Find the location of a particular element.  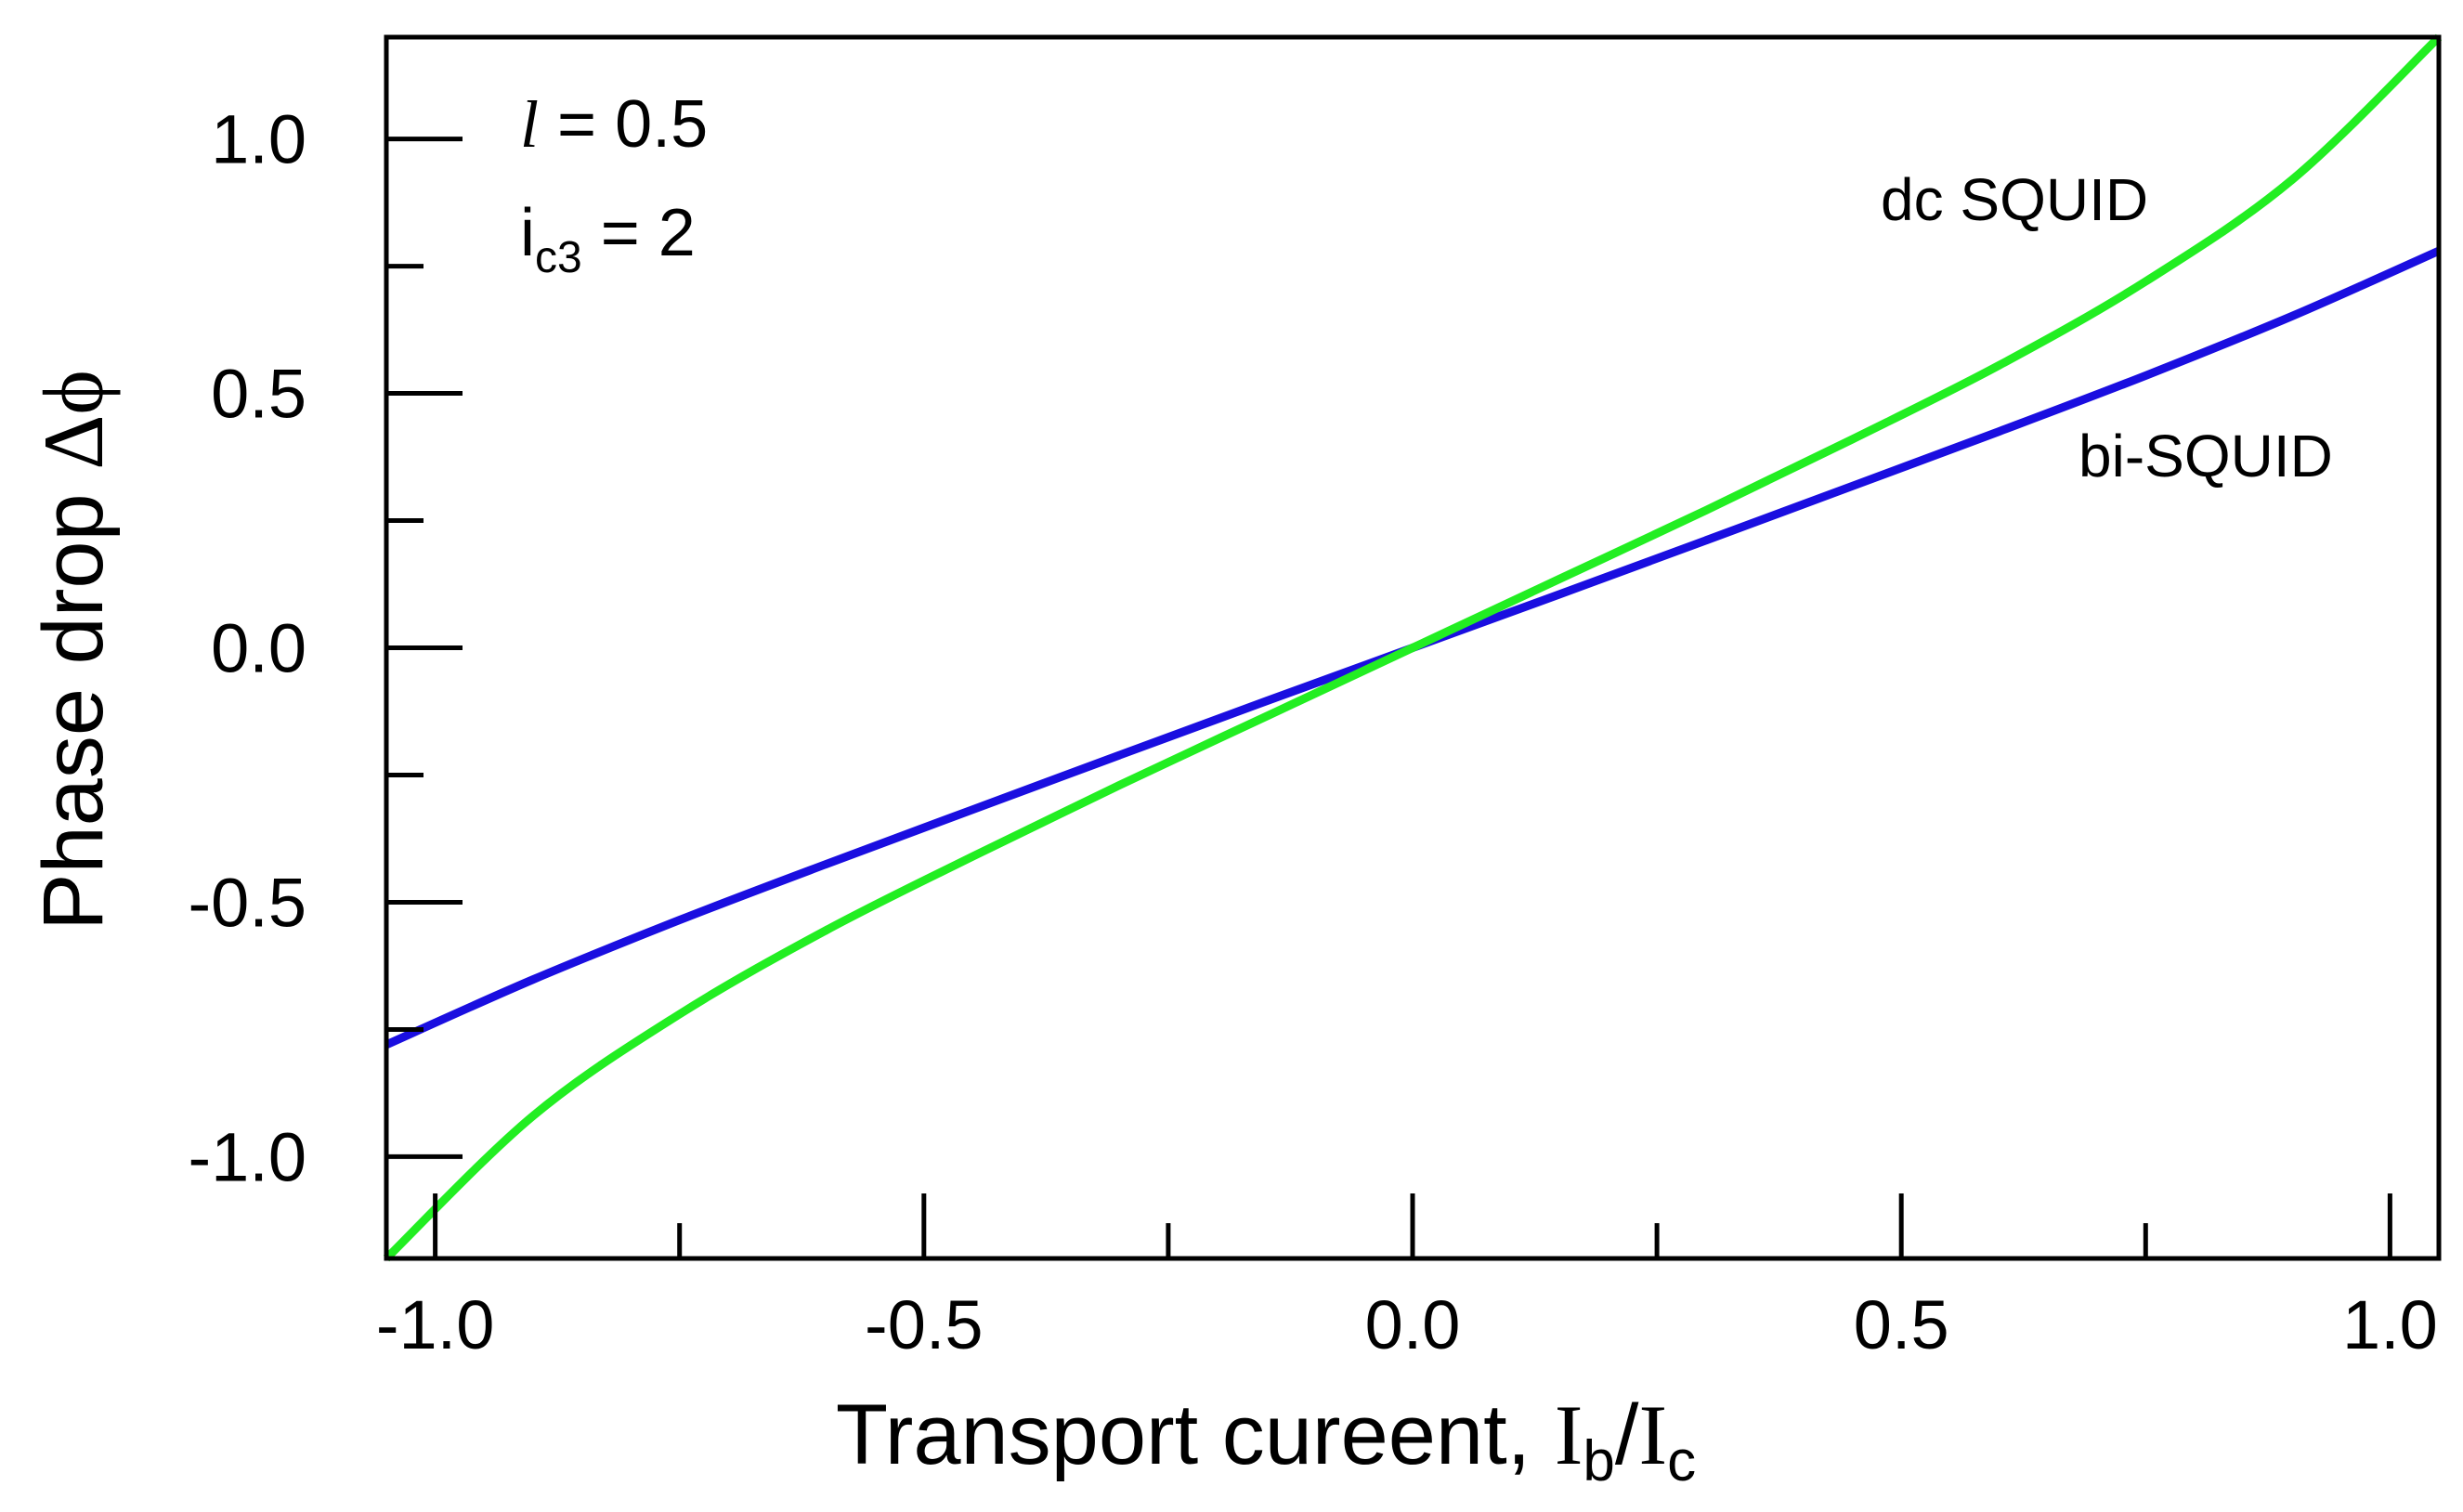

x-axis-title-den: I is located at coordinates (1652, 1435).